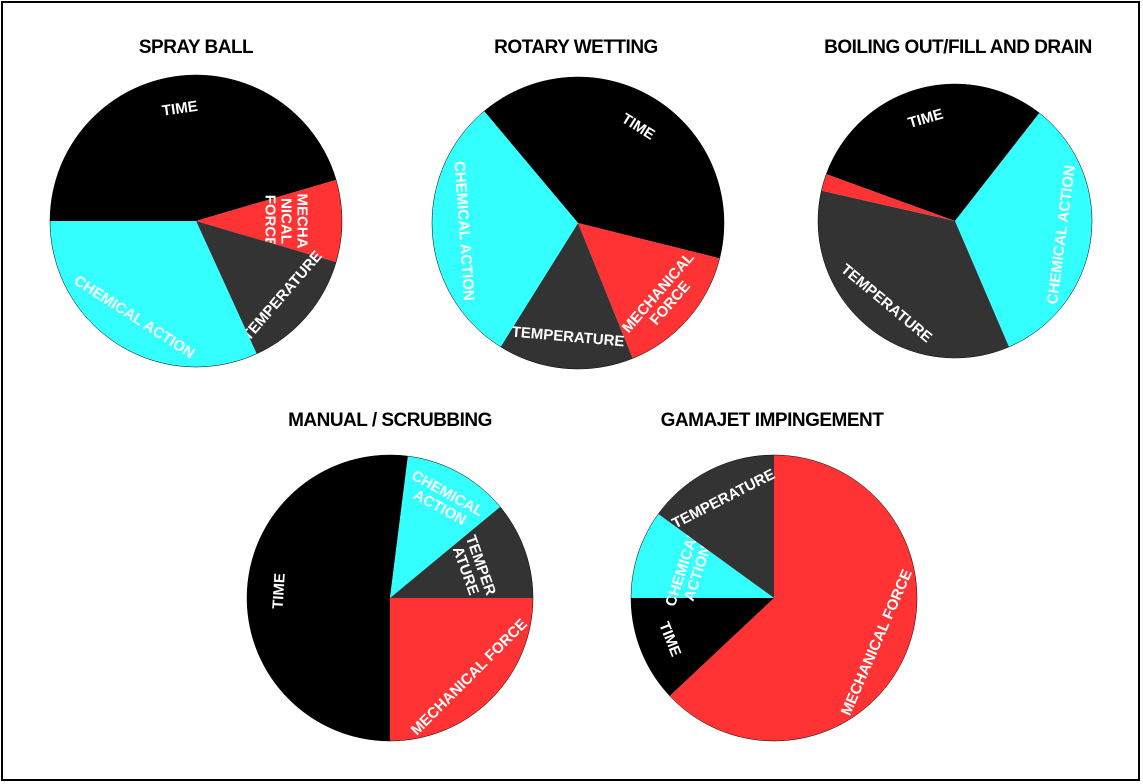 This screenshot has height=784, width=1143. What do you see at coordinates (576, 47) in the screenshot?
I see `chart-title-rotary-wetting: ROTARY WETTING` at bounding box center [576, 47].